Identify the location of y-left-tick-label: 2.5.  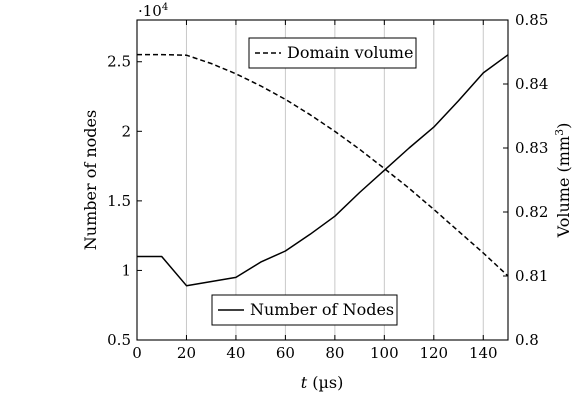
(119, 62).